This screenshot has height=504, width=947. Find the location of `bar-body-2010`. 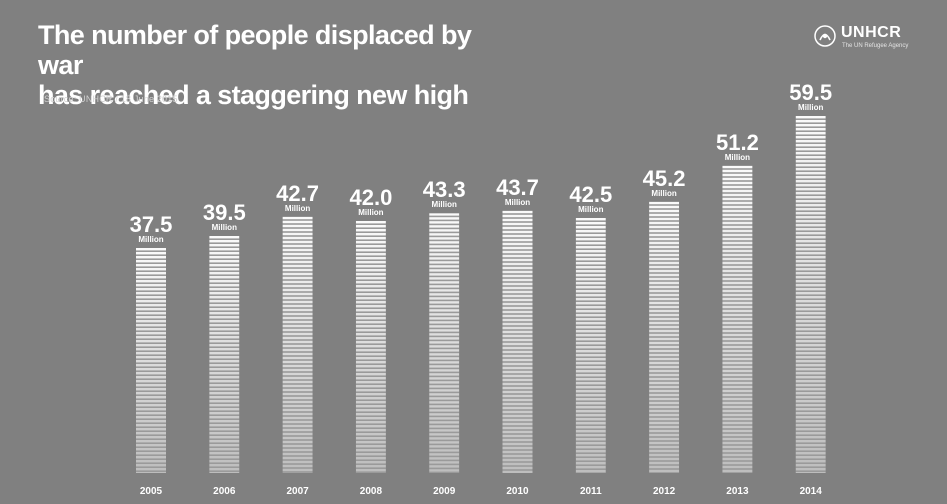

bar-body-2010 is located at coordinates (517, 342).